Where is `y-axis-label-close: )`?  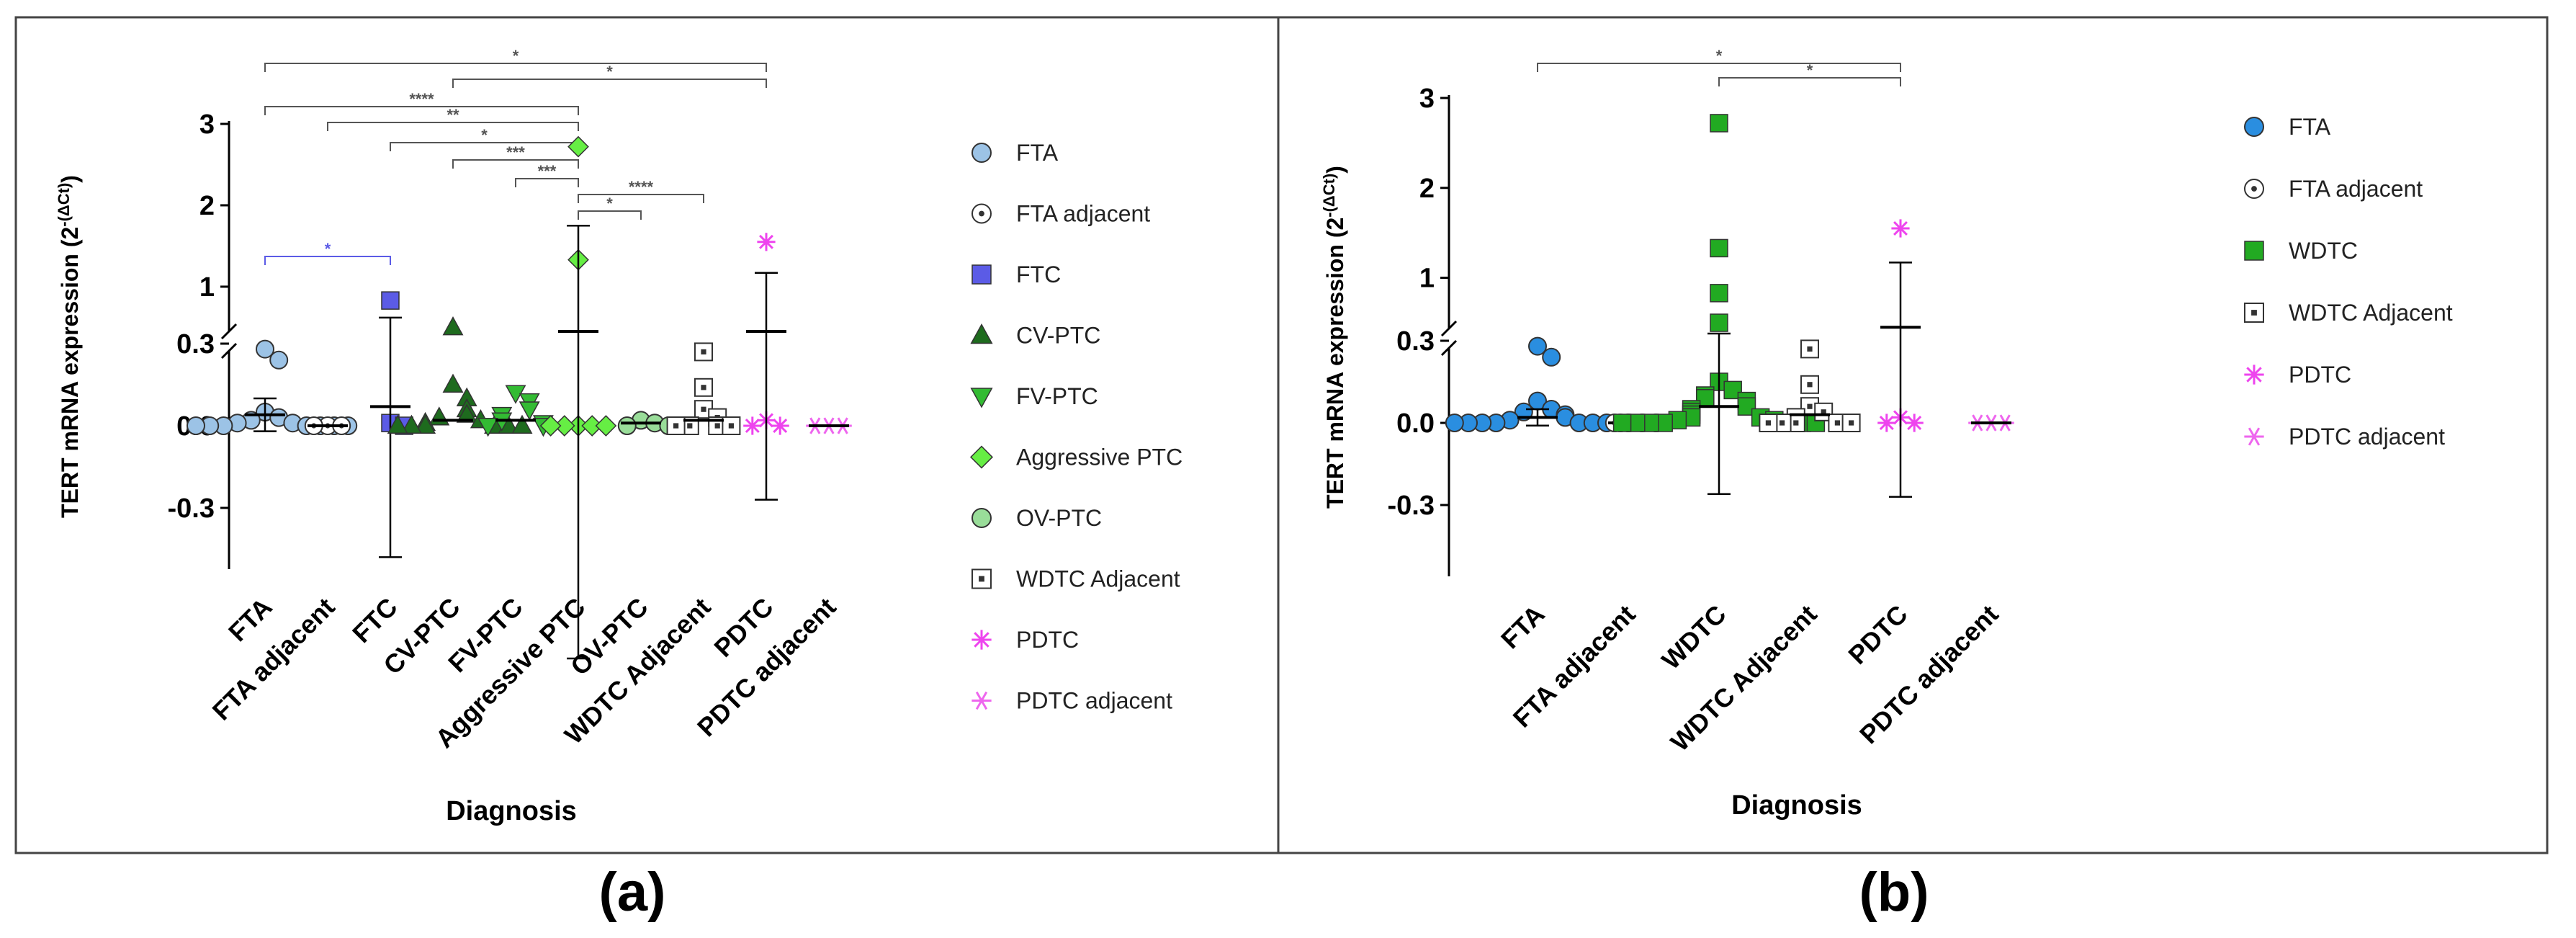 y-axis-label-close: ) is located at coordinates (1335, 170).